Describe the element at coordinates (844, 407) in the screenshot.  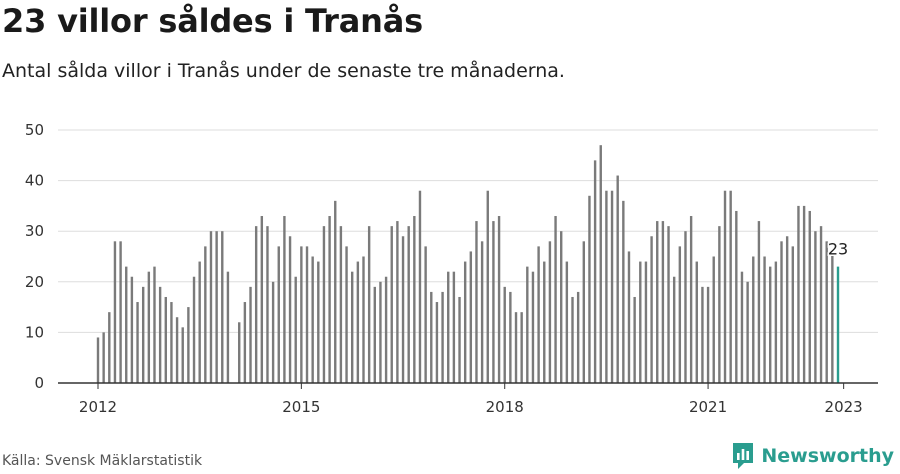
I see `x-tick-label: 2023` at that location.